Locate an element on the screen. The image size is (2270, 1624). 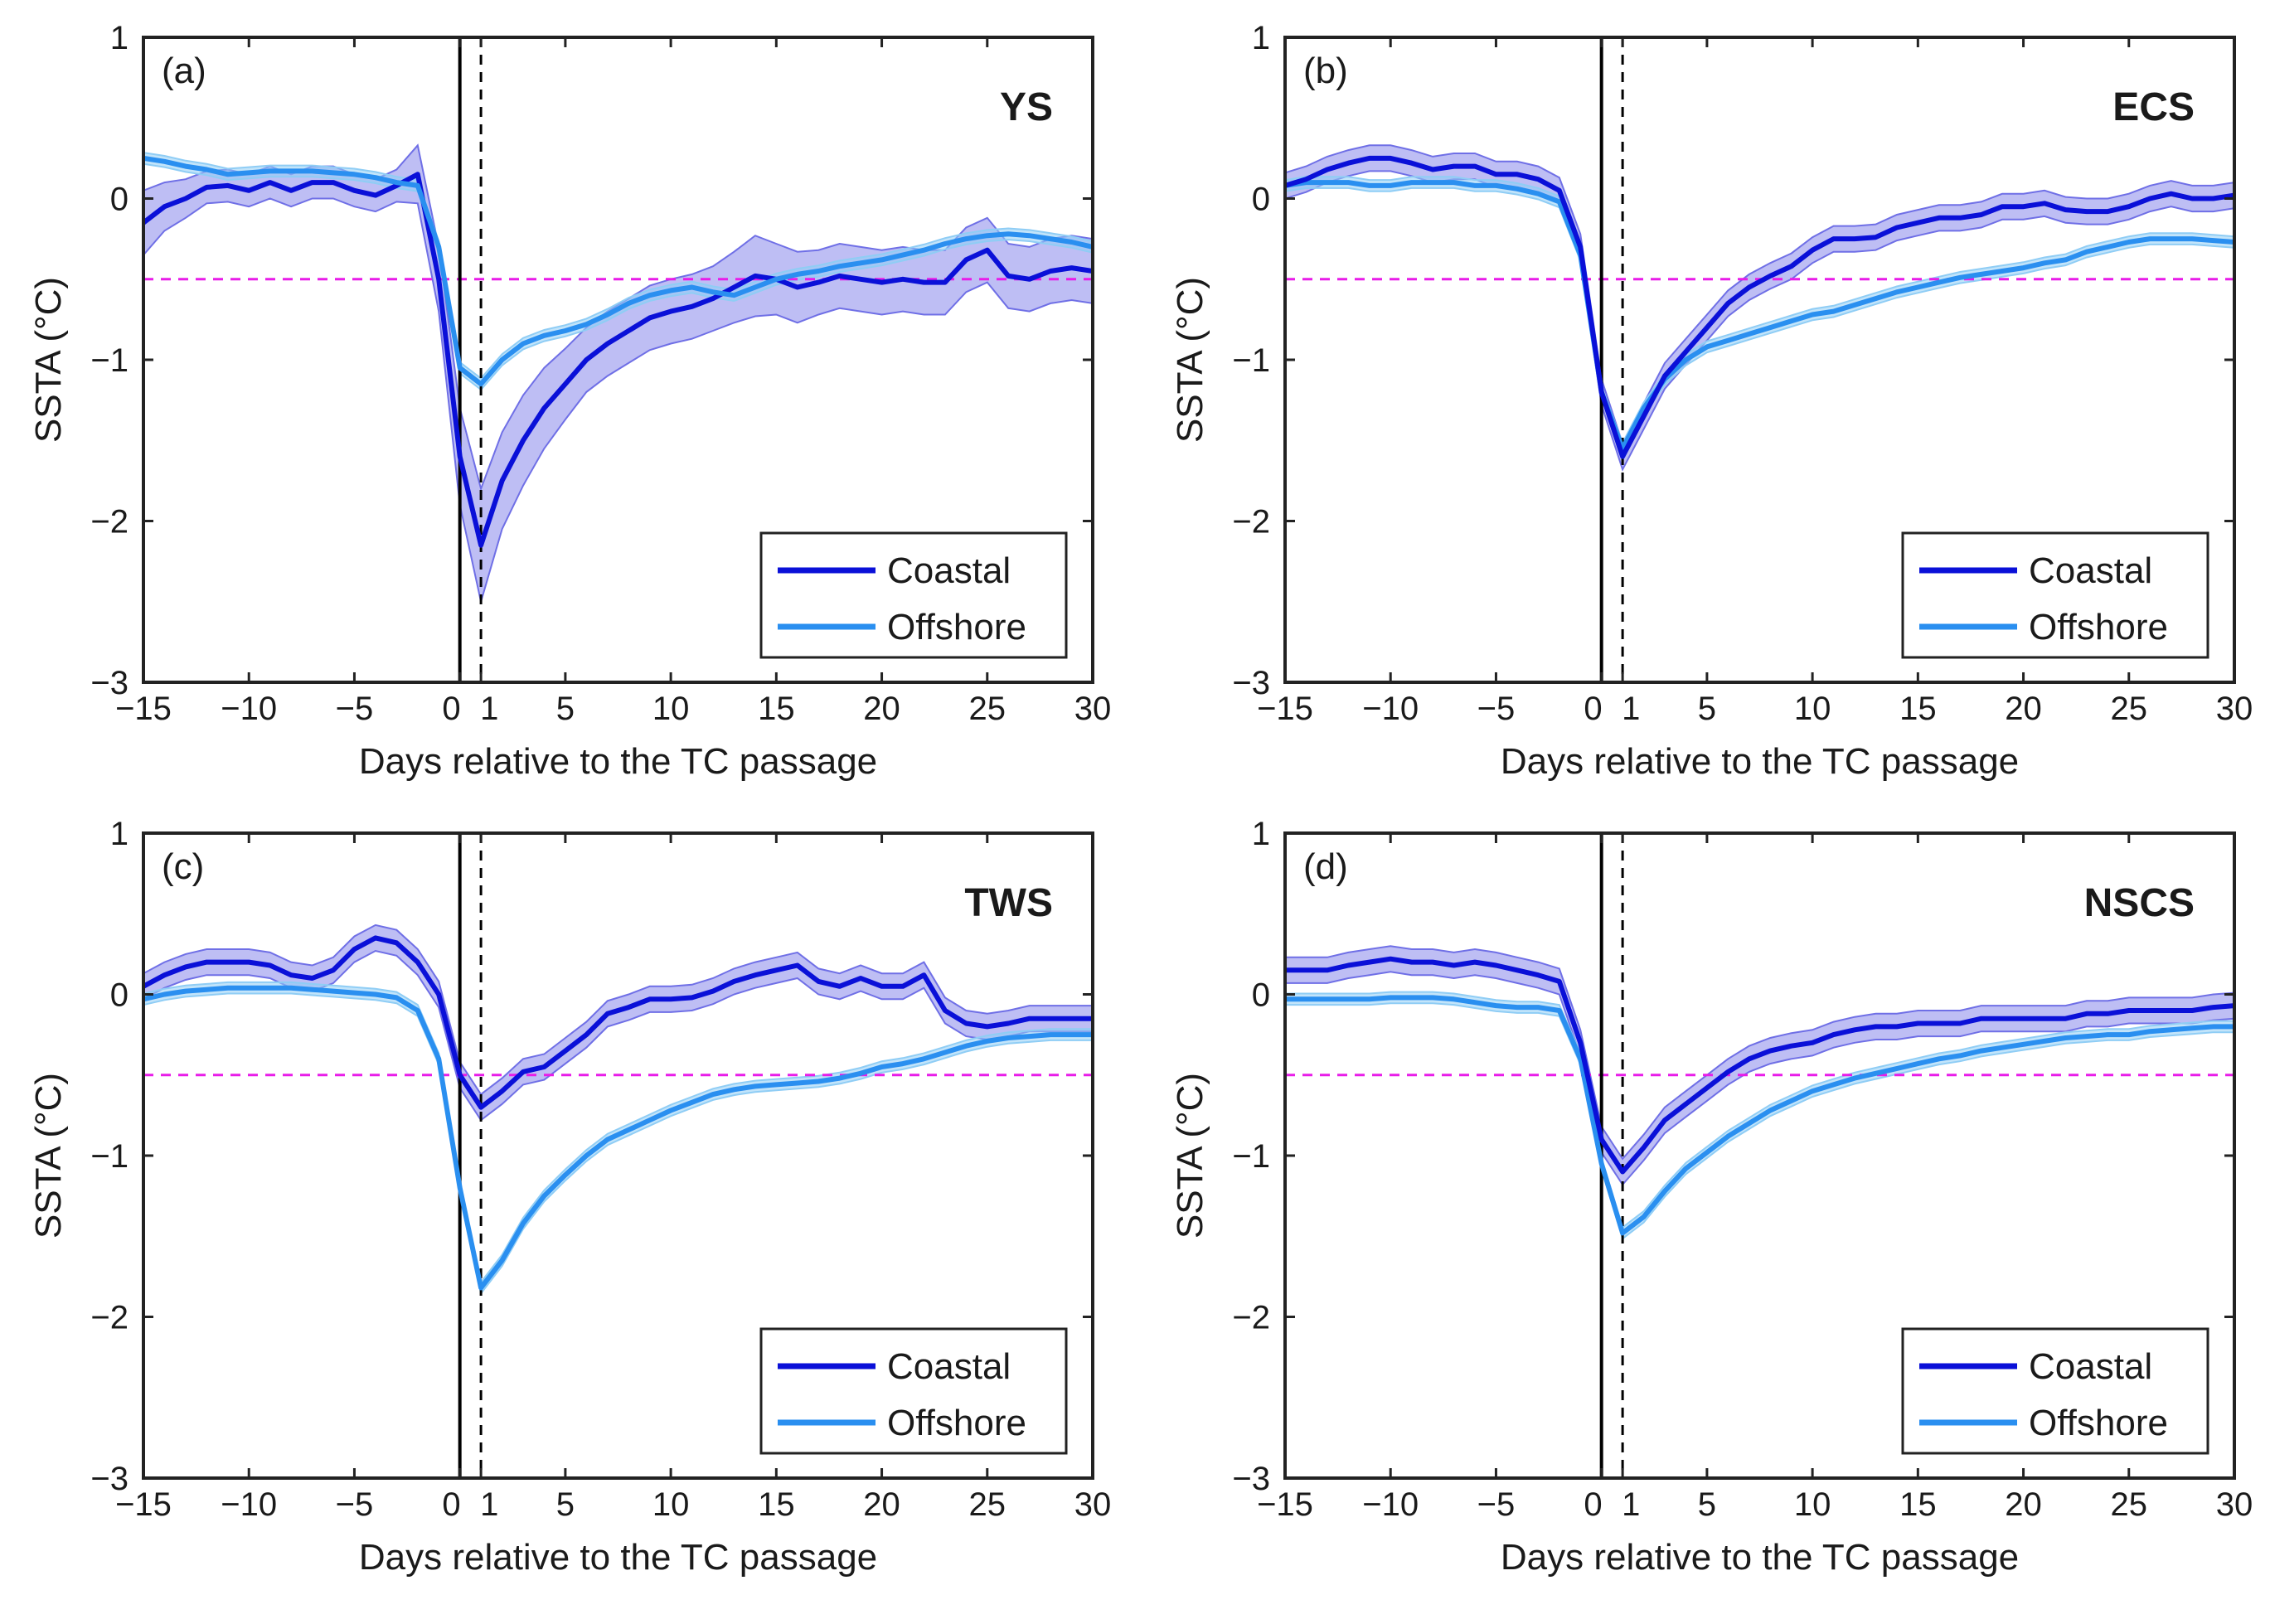
band-coastal is located at coordinates (1759, 308).